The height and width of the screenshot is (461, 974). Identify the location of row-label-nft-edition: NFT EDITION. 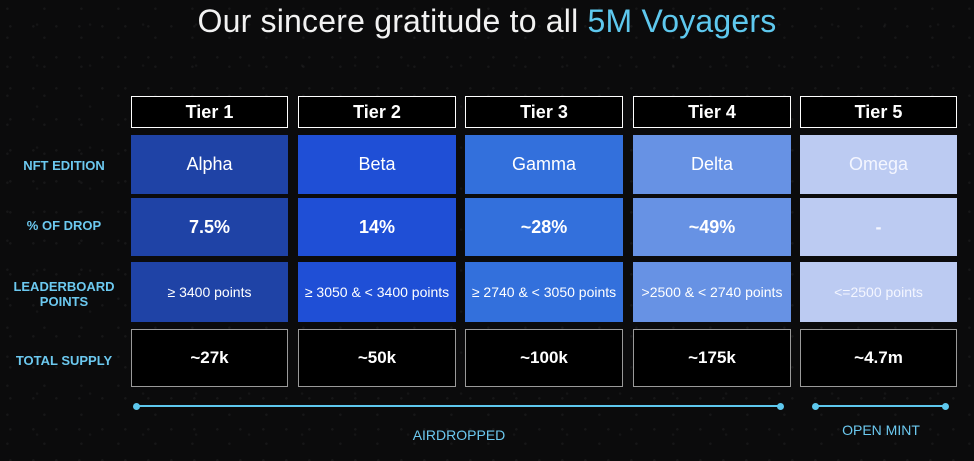
(64, 165).